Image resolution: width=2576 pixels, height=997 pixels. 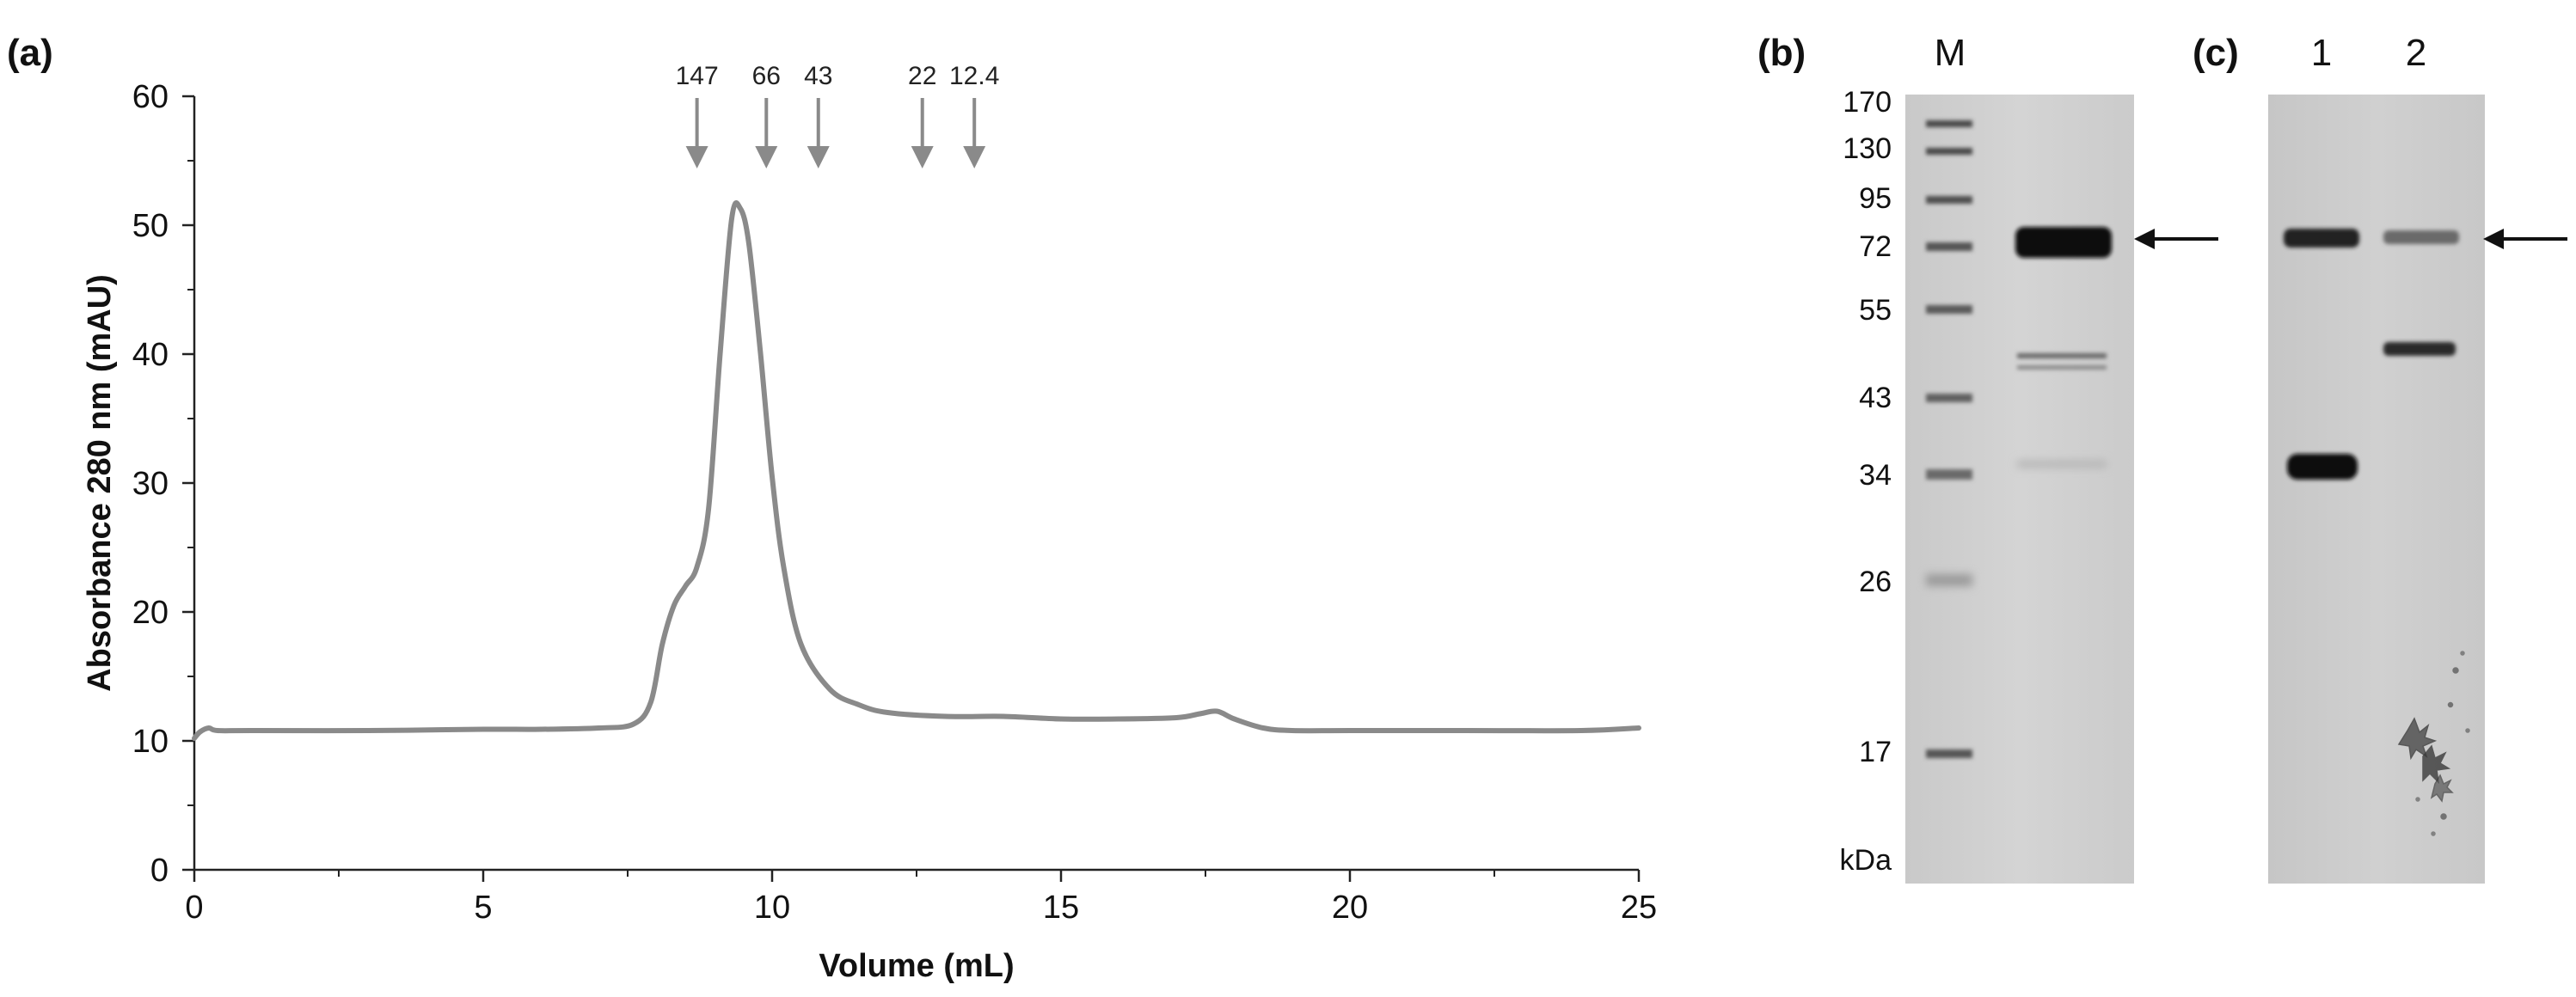 I want to click on band-arrow-c, so click(x=2525, y=239).